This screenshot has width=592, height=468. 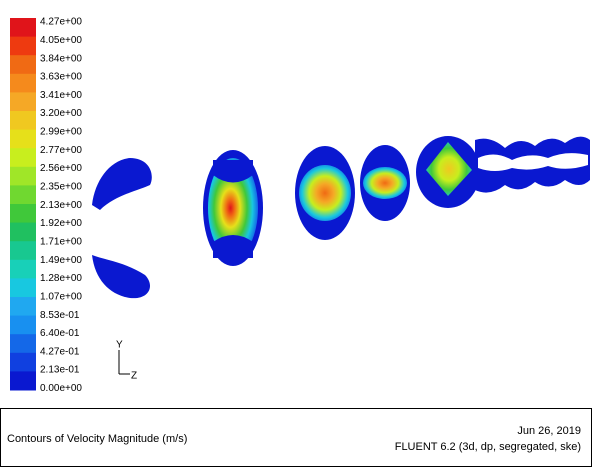 I want to click on colorbar-label: 2.56e+00, so click(x=61, y=168).